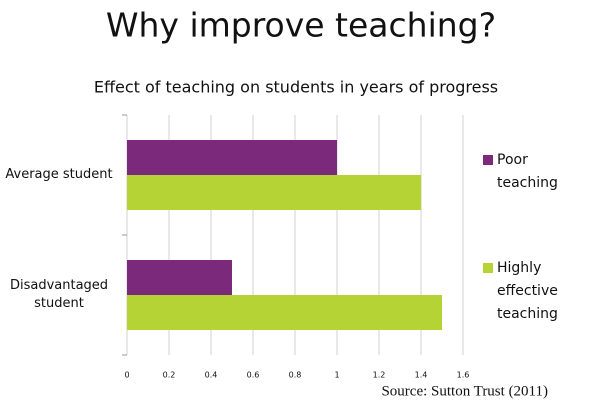 This screenshot has height=405, width=602. What do you see at coordinates (301, 25) in the screenshot?
I see `chart-title: Why improve teaching?` at bounding box center [301, 25].